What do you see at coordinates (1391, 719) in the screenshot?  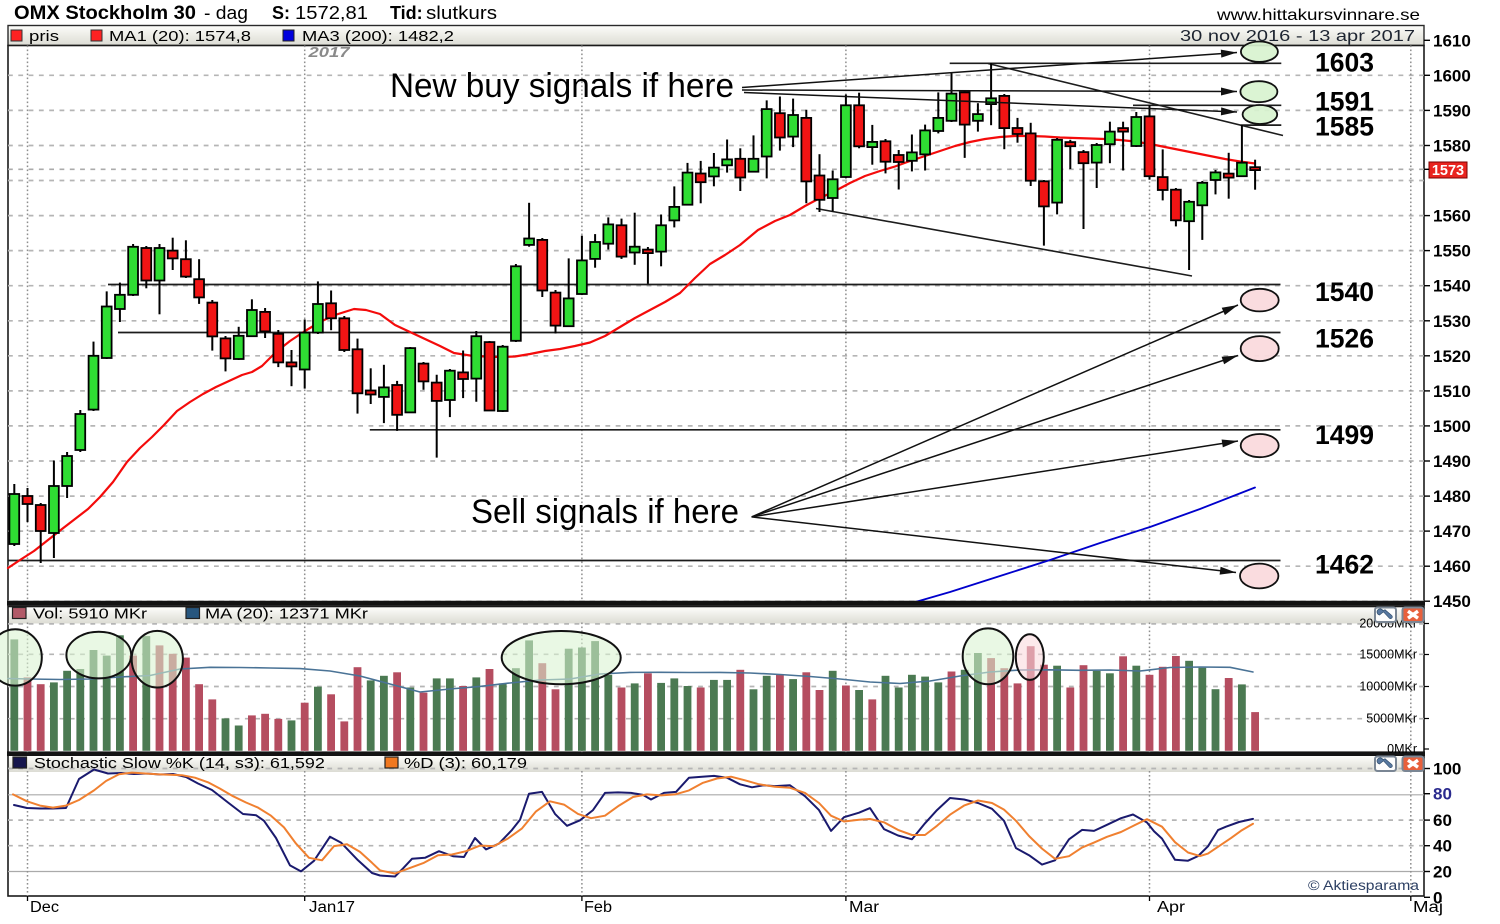 I see `svg-text: 5000MKr` at bounding box center [1391, 719].